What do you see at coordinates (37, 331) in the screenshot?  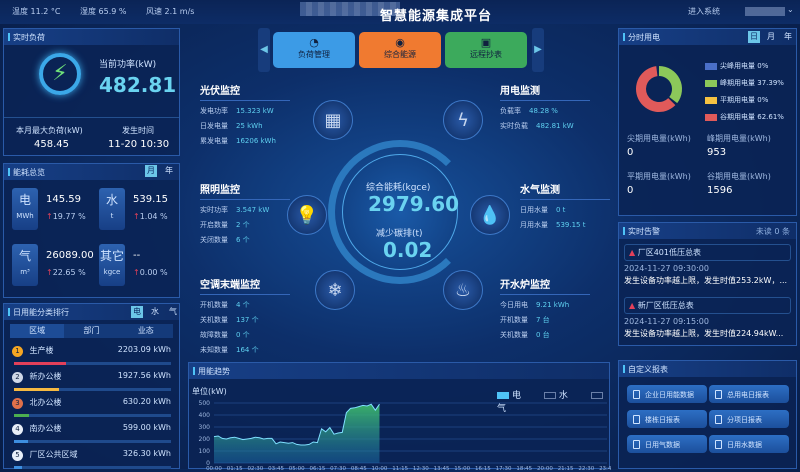 I see `subtab-area: 区域` at bounding box center [37, 331].